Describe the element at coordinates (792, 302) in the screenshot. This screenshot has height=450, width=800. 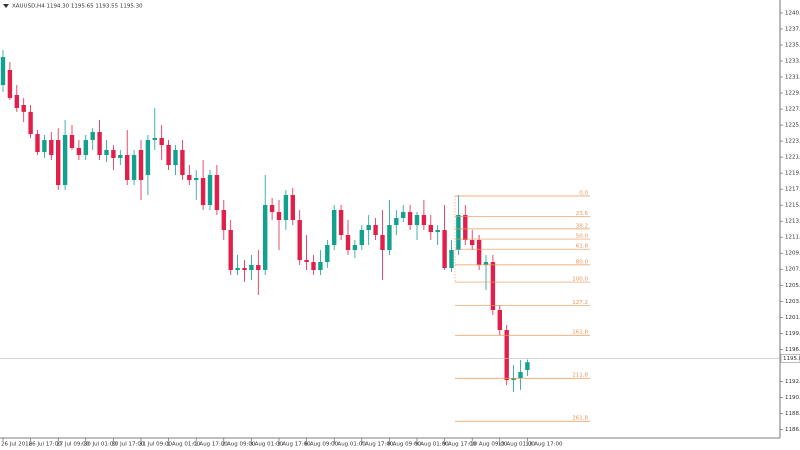
I see `y-tick-label: 1203.10` at that location.